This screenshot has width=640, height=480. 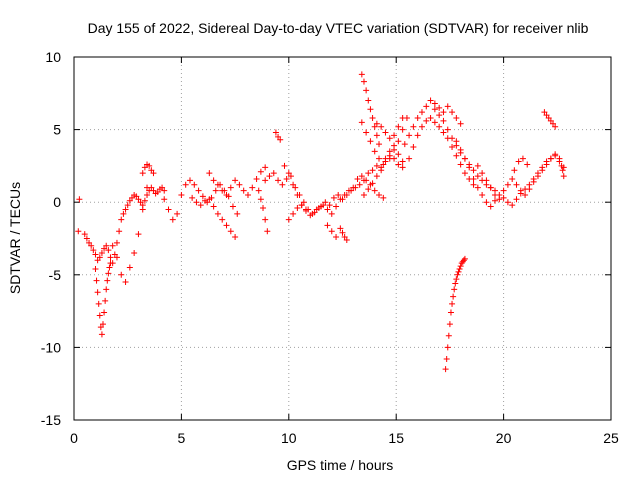 What do you see at coordinates (611, 438) in the screenshot?
I see `x-tick-label: 25` at bounding box center [611, 438].